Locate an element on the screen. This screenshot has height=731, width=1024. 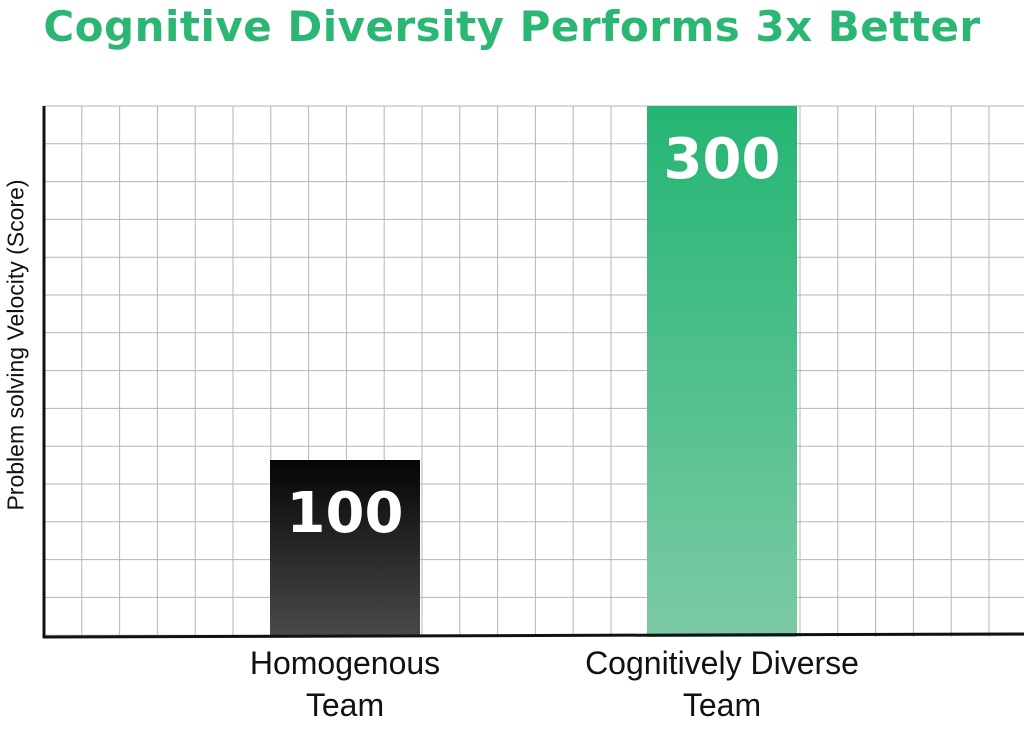
x-tick-label-1-line-1: Homogenous is located at coordinates (345, 663).